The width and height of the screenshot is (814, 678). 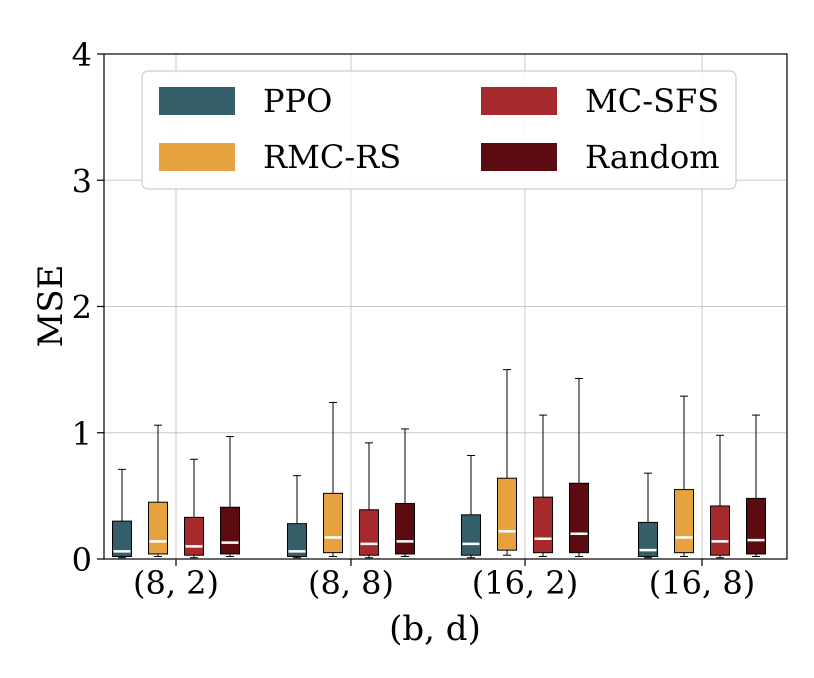 I want to click on legend-label-mc-sfs: MC-SFS, so click(x=652, y=101).